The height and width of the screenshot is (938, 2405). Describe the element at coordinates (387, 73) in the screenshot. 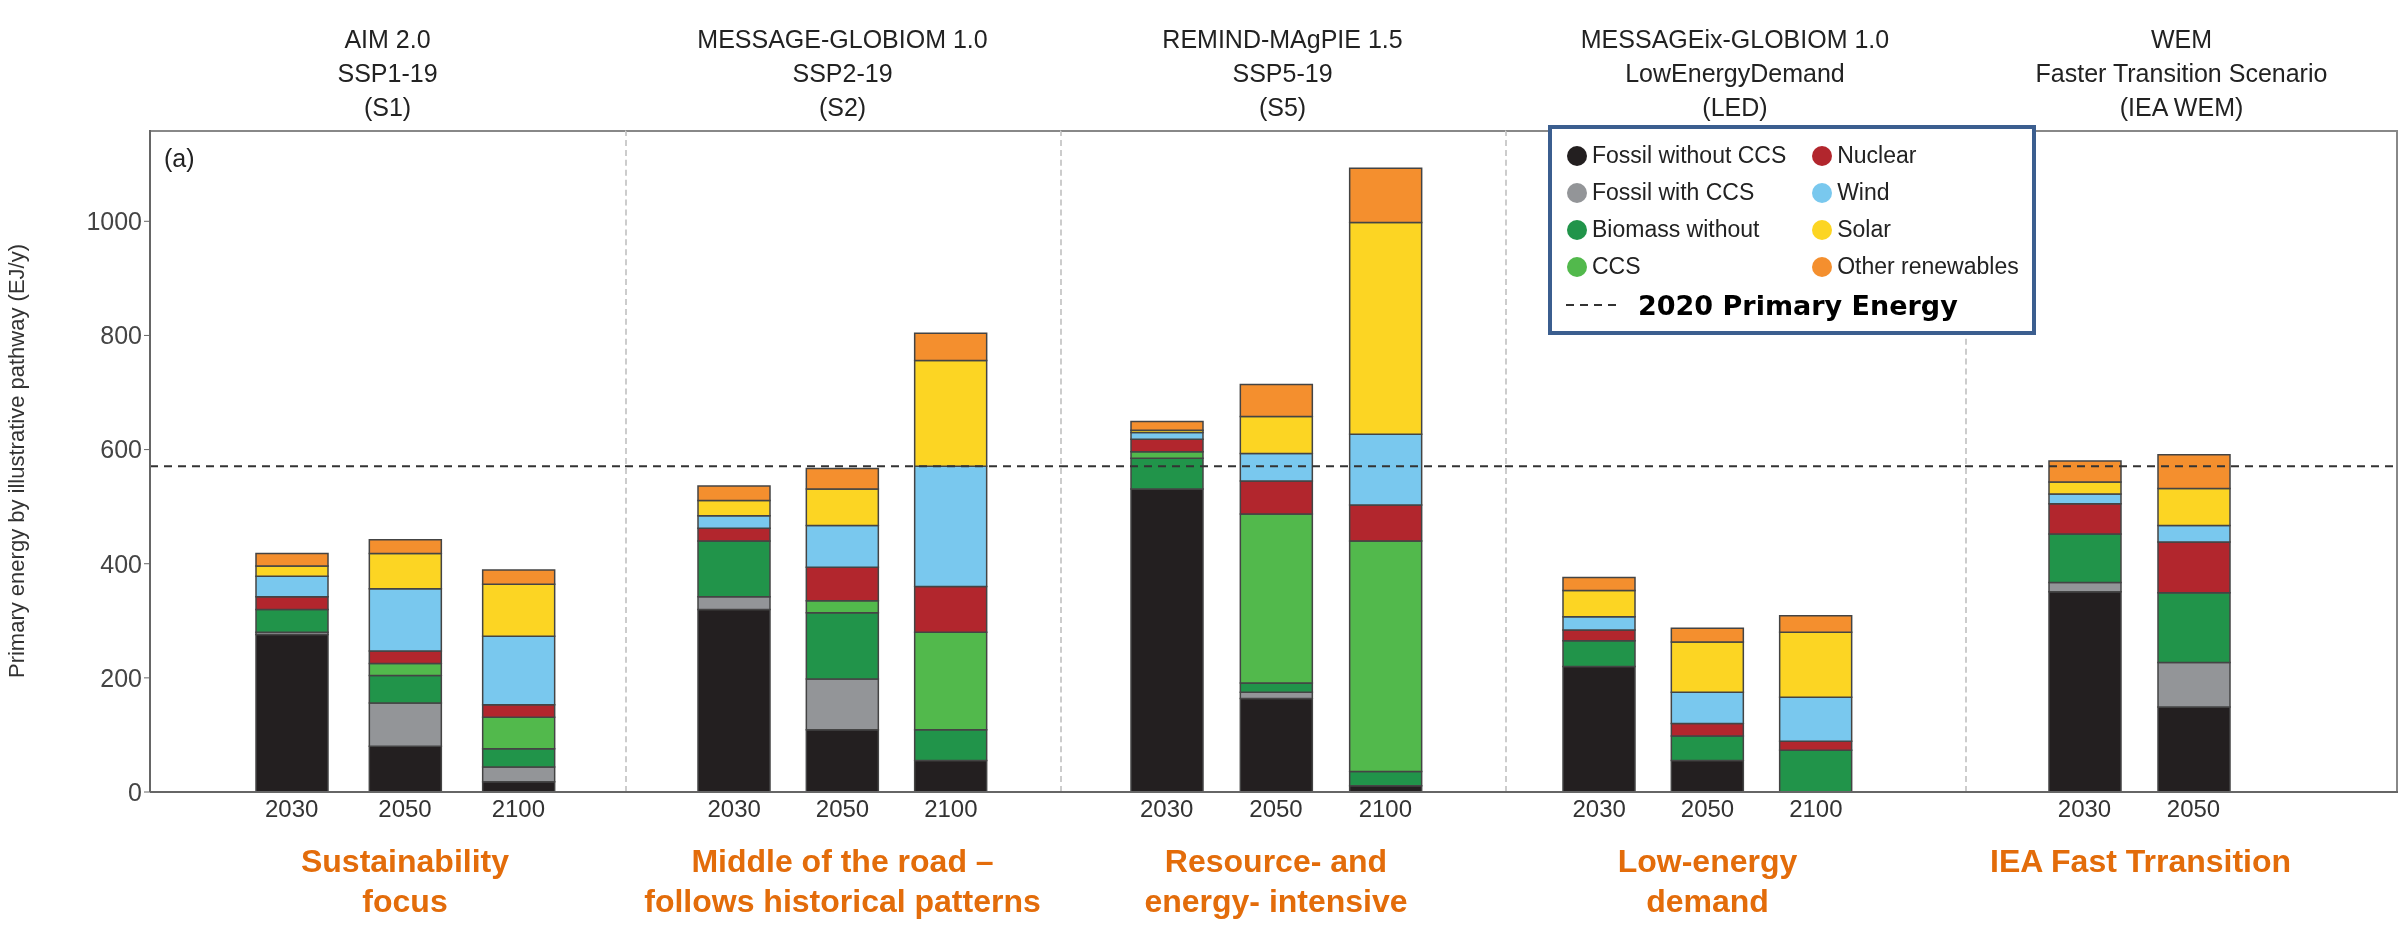

I see `chart-title: AIM 2.0 SSP1-19 (S1)` at that location.